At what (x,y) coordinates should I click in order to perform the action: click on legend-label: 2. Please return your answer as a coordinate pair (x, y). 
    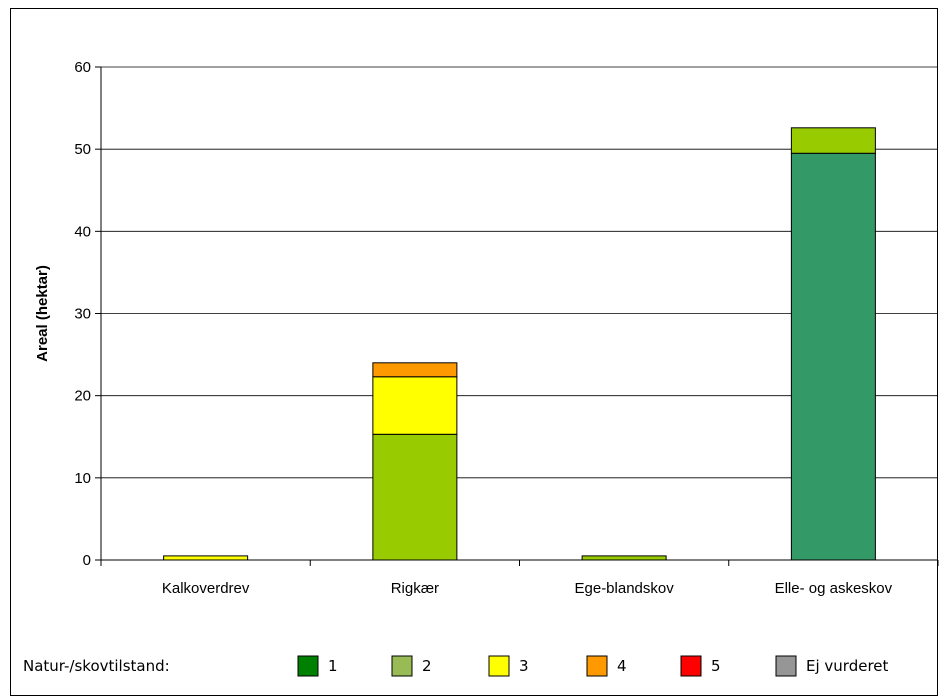
    Looking at the image, I should click on (427, 666).